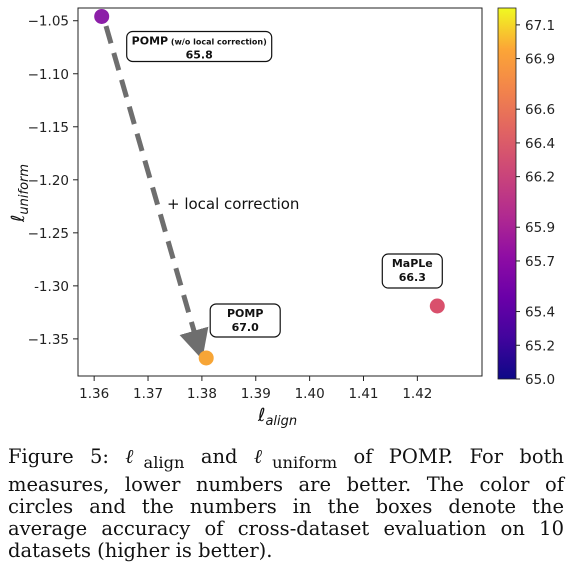 This screenshot has width=572, height=562. Describe the element at coordinates (310, 394) in the screenshot. I see `x-tick-label: 1.40` at that location.